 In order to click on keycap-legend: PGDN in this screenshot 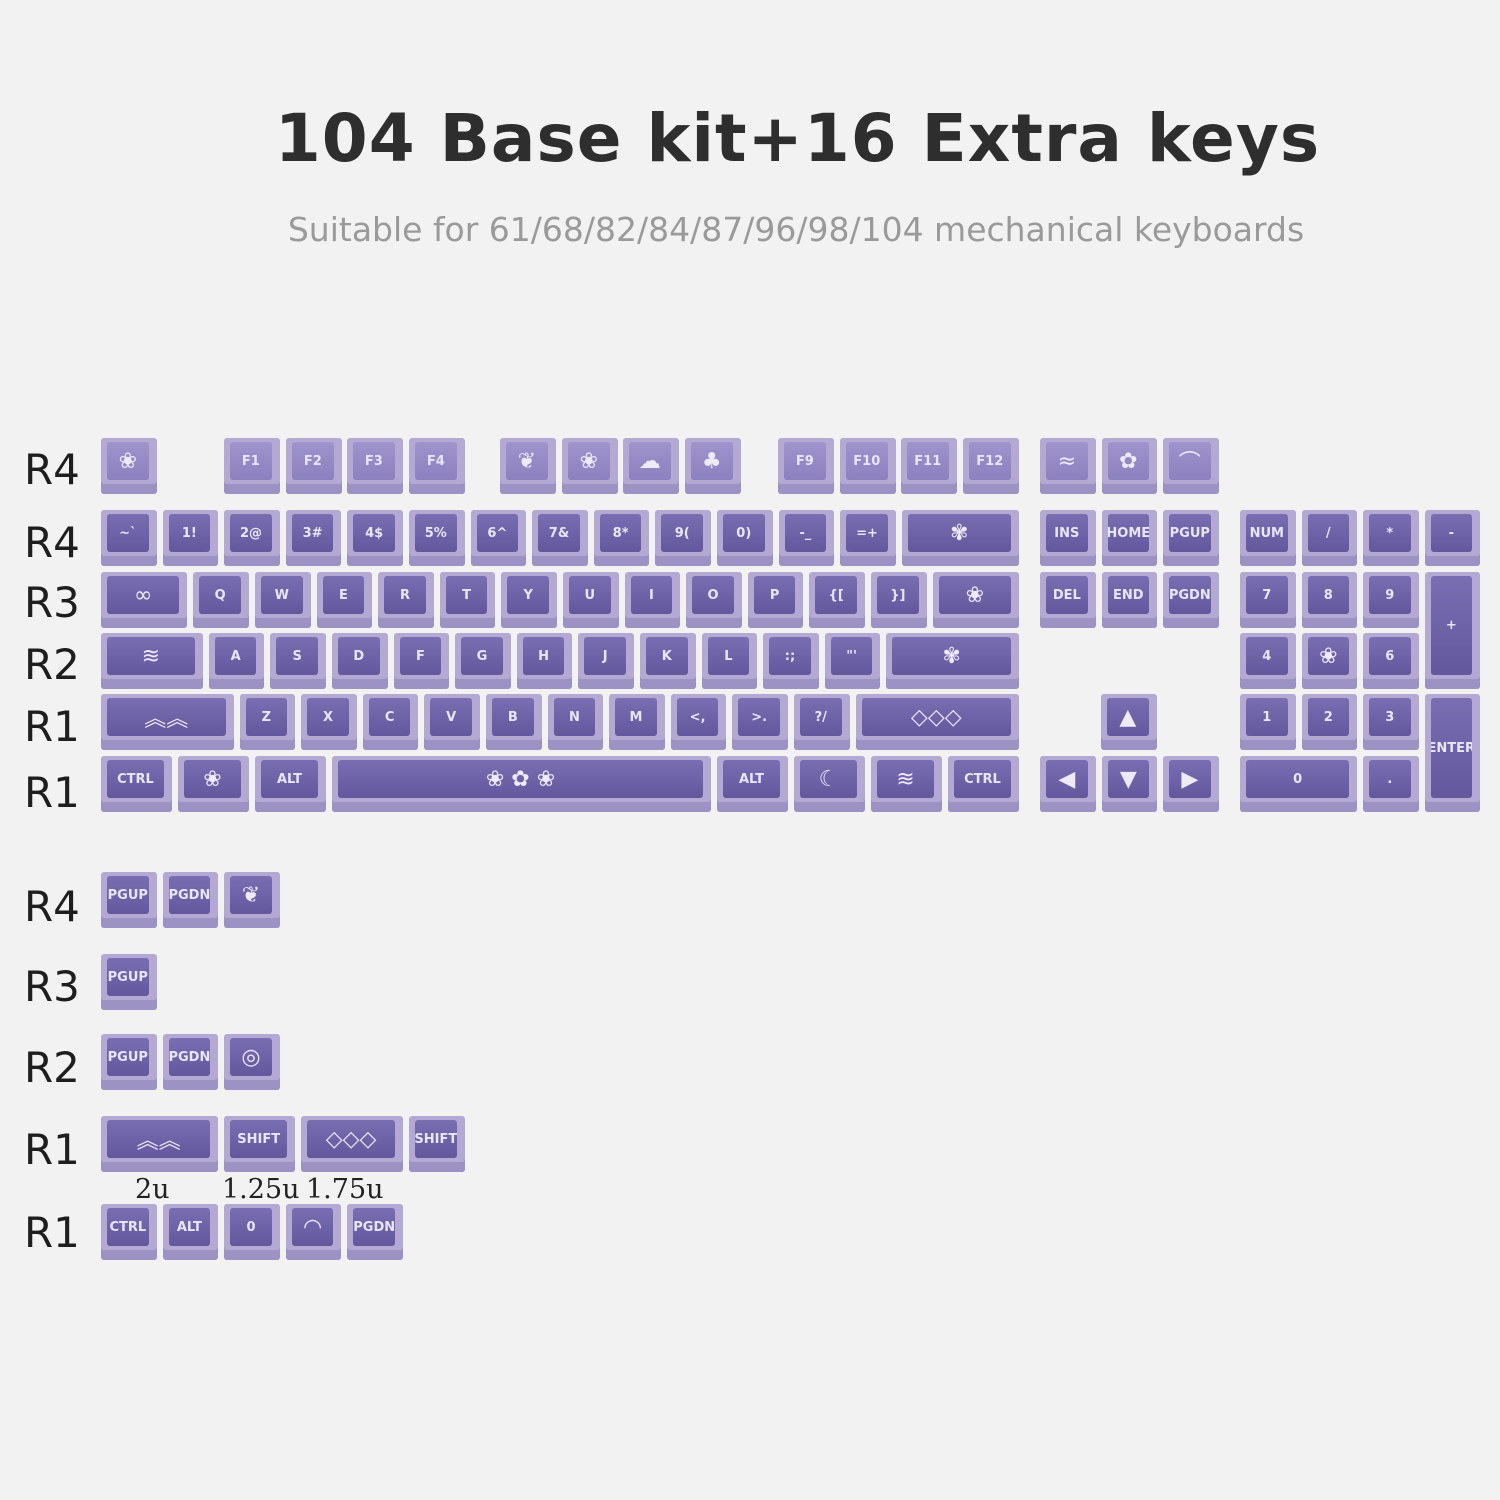, I will do `click(1190, 595)`.